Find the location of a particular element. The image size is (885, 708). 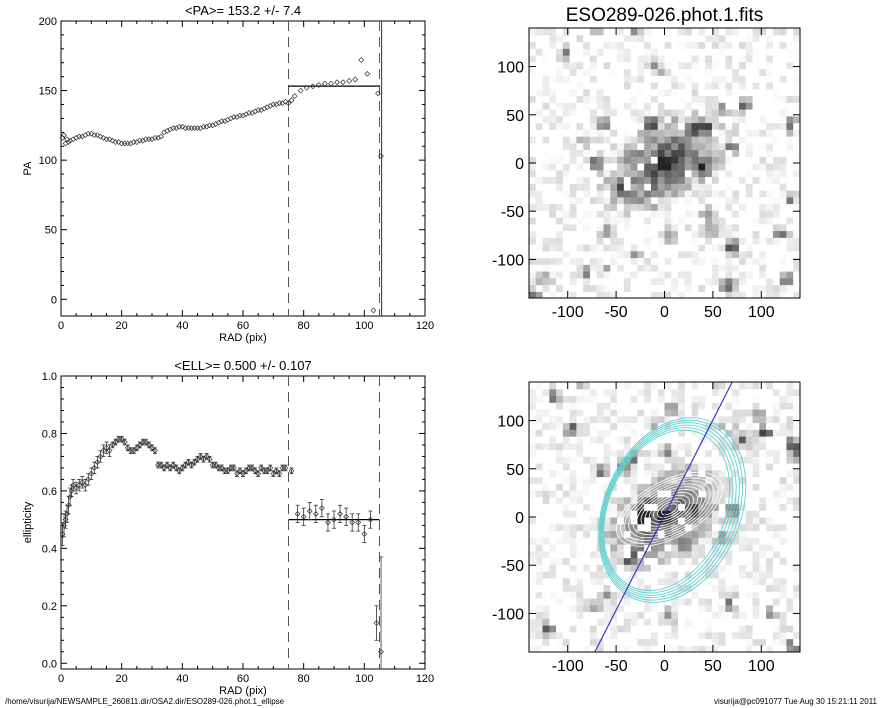

y-axis-label: ellipticity is located at coordinates (28, 522).